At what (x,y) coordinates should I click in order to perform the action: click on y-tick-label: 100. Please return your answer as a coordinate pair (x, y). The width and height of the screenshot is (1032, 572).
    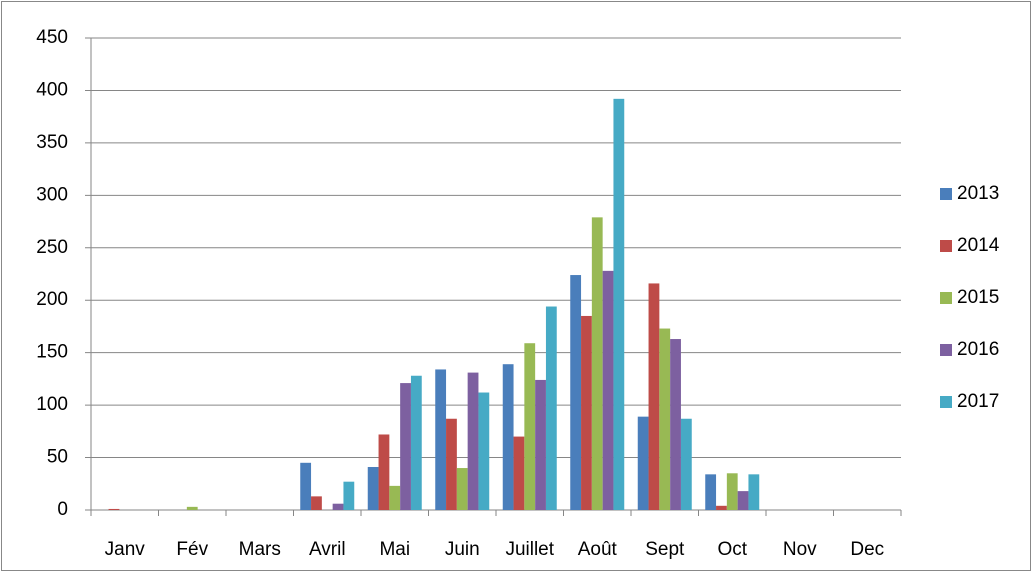
    Looking at the image, I should click on (52, 404).